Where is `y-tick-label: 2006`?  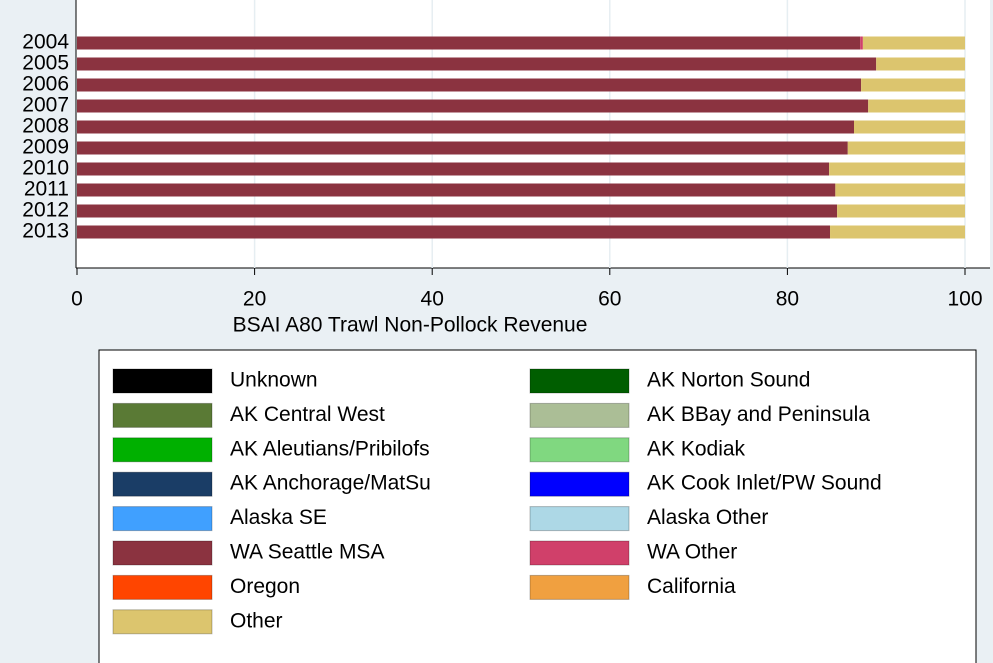 y-tick-label: 2006 is located at coordinates (45, 84).